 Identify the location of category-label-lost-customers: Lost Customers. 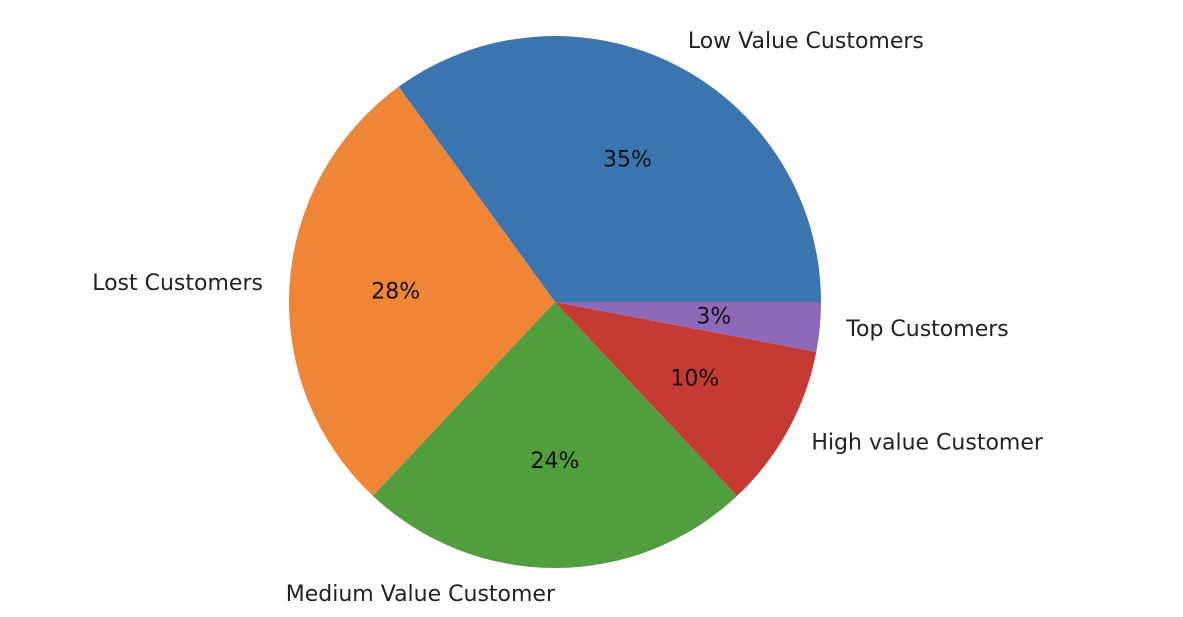
(177, 283).